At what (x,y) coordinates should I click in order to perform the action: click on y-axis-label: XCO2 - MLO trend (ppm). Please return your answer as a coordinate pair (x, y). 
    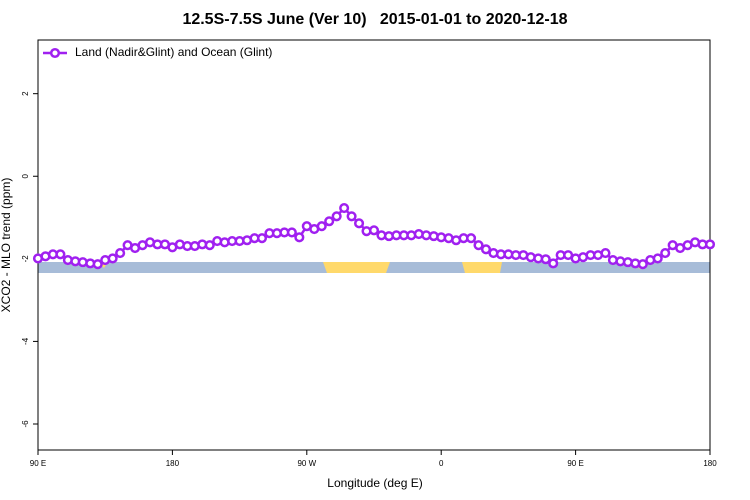
    Looking at the image, I should click on (6, 245).